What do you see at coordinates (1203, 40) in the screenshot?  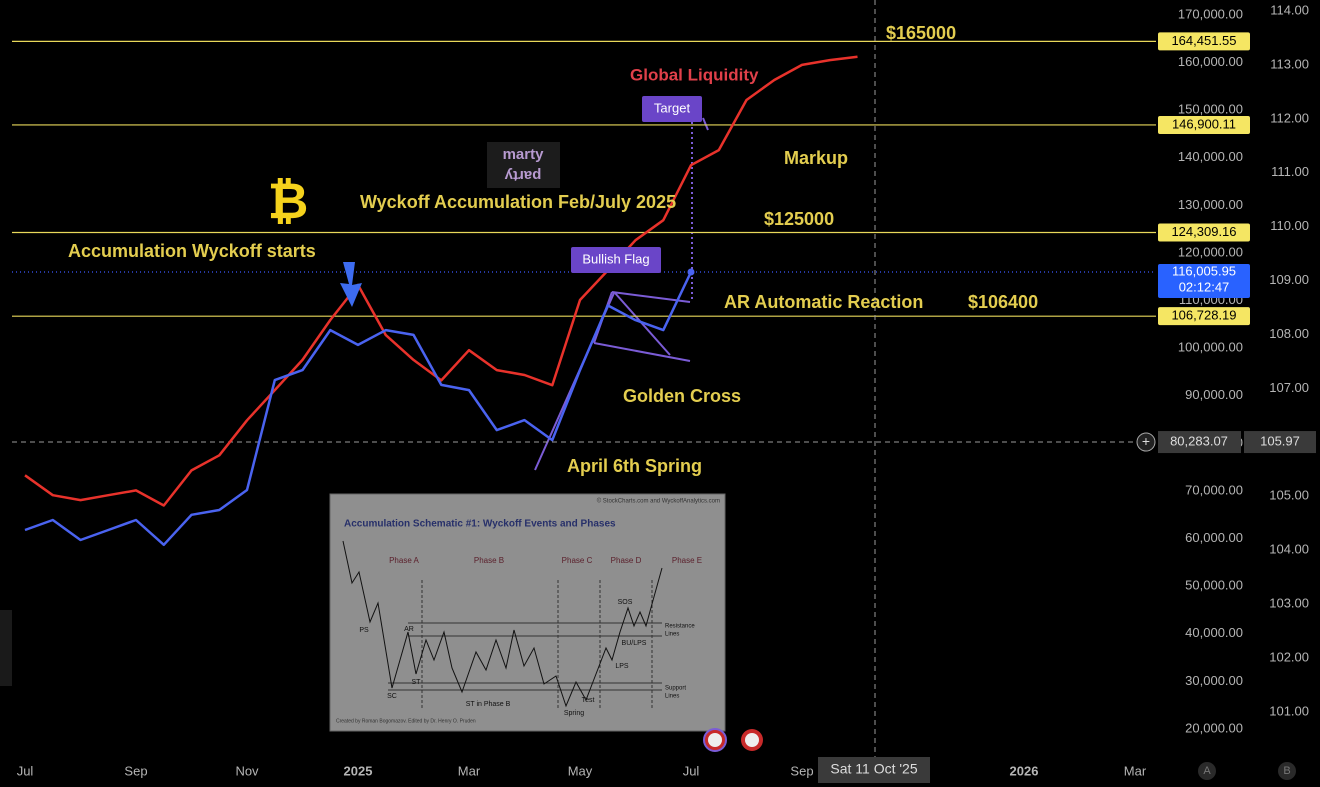 I see `level-label: 164,451.55` at bounding box center [1203, 40].